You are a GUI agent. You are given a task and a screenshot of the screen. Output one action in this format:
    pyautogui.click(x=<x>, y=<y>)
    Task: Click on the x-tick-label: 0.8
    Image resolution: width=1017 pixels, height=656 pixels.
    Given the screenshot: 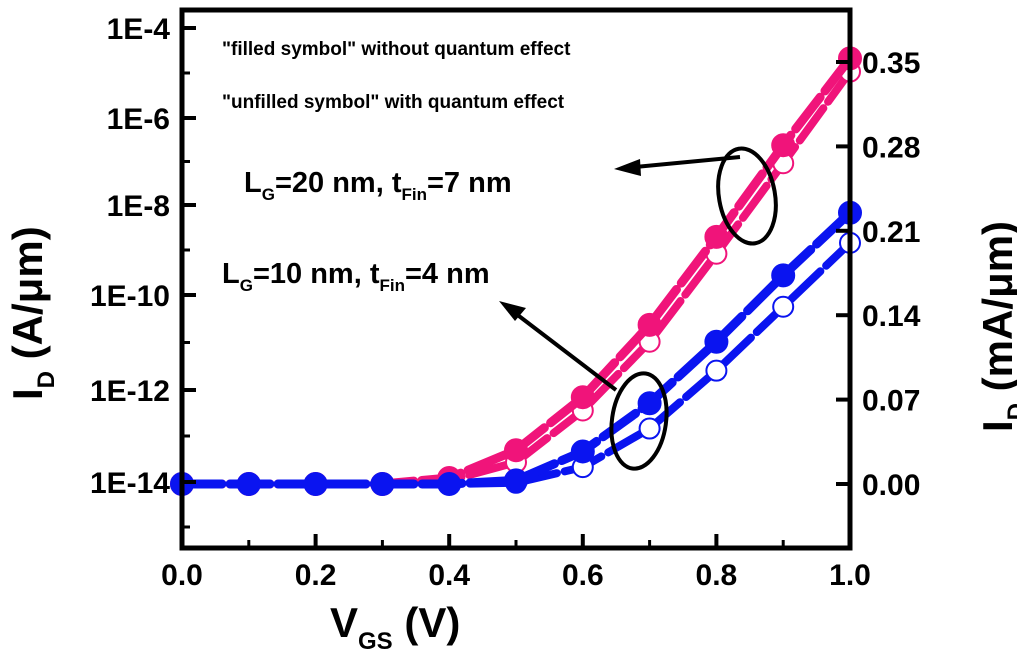 What is the action you would take?
    pyautogui.click(x=717, y=575)
    